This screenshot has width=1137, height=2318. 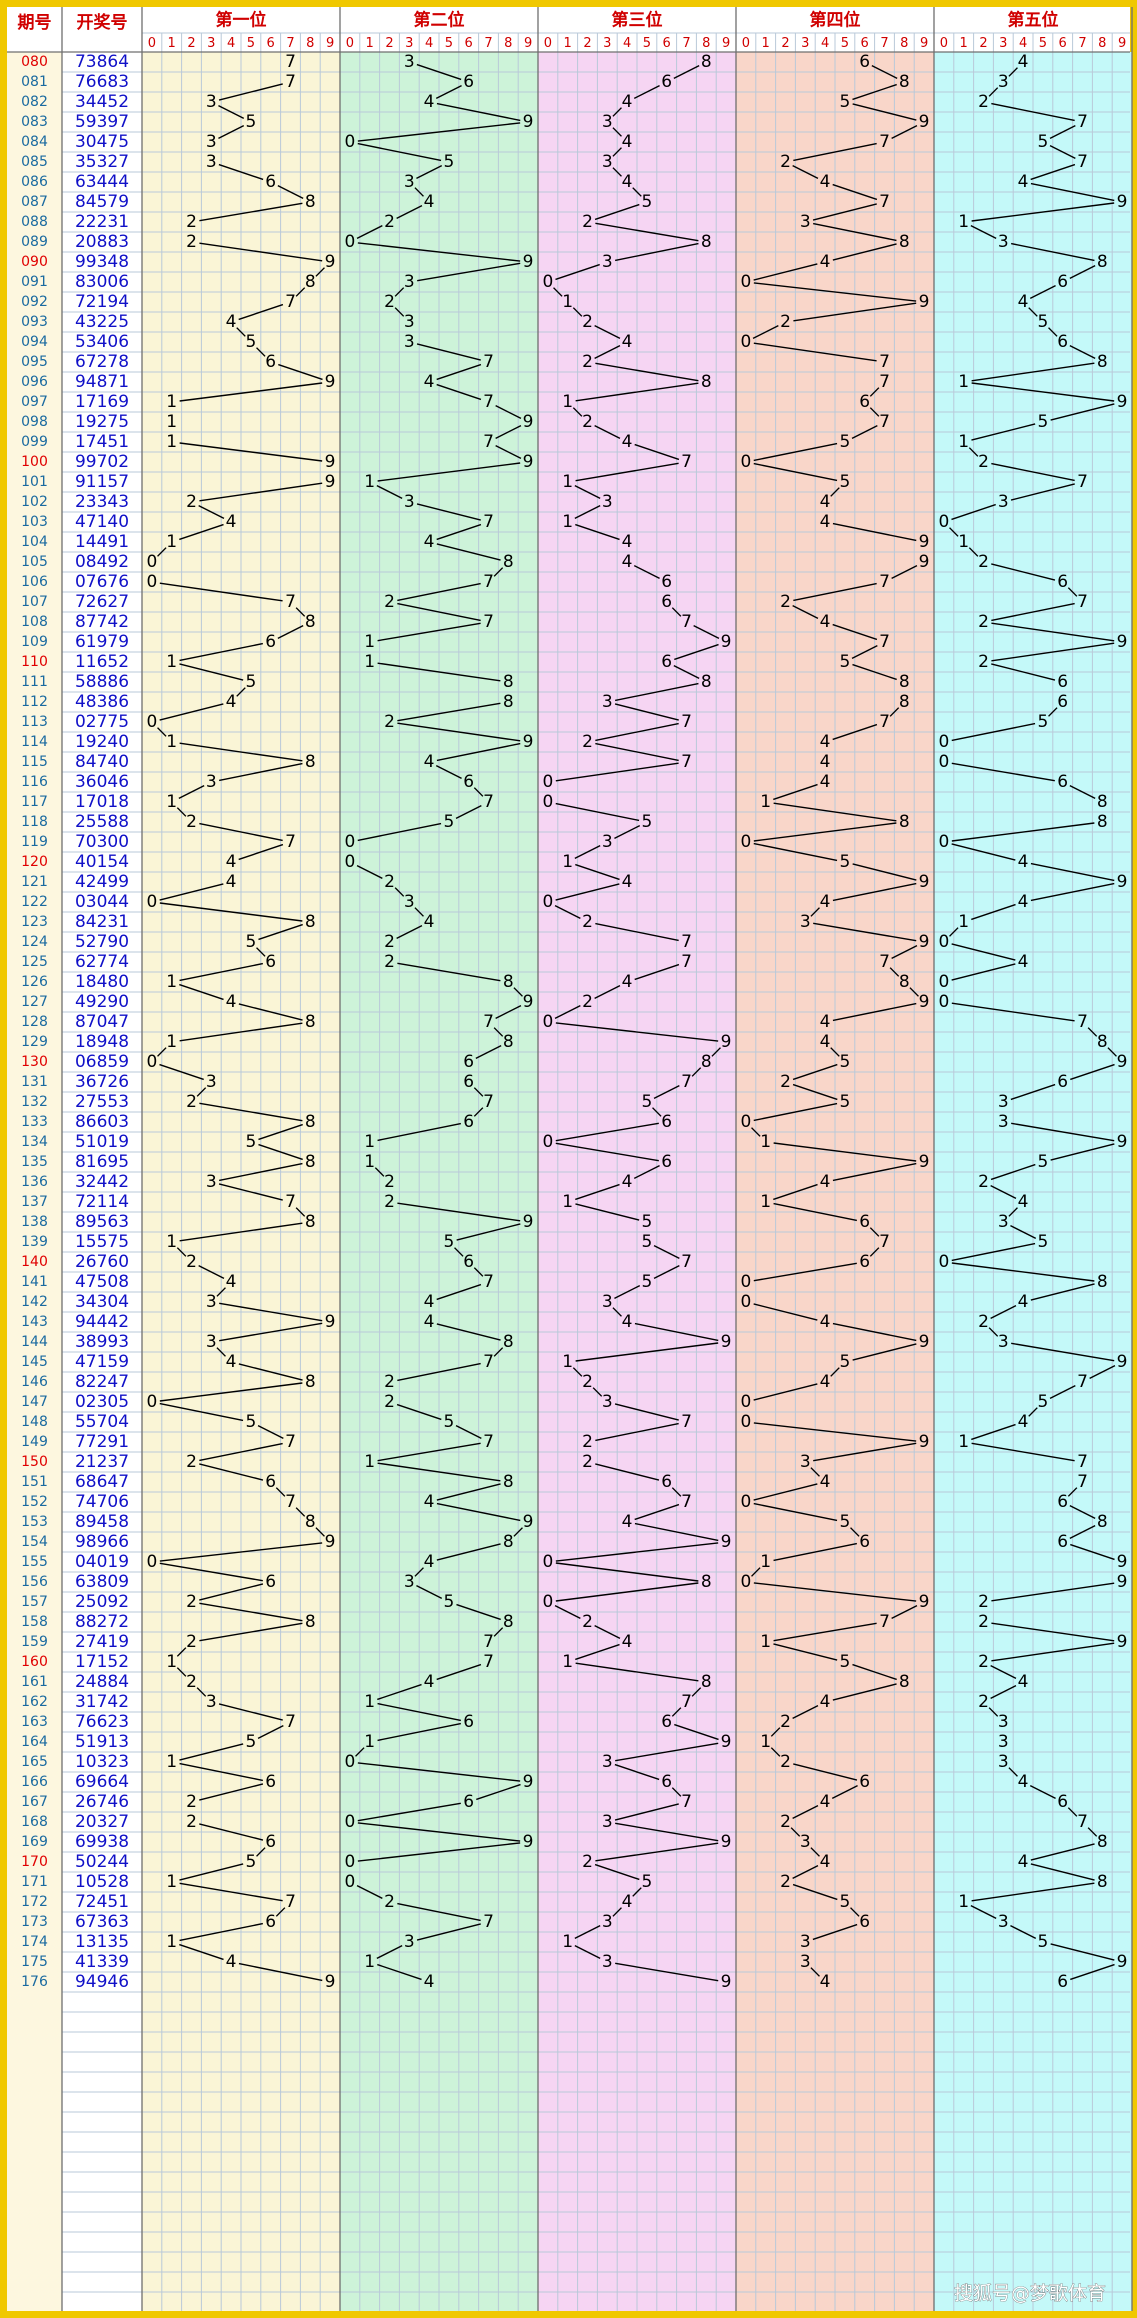 I want to click on draw-number: 24884, so click(x=102, y=1682).